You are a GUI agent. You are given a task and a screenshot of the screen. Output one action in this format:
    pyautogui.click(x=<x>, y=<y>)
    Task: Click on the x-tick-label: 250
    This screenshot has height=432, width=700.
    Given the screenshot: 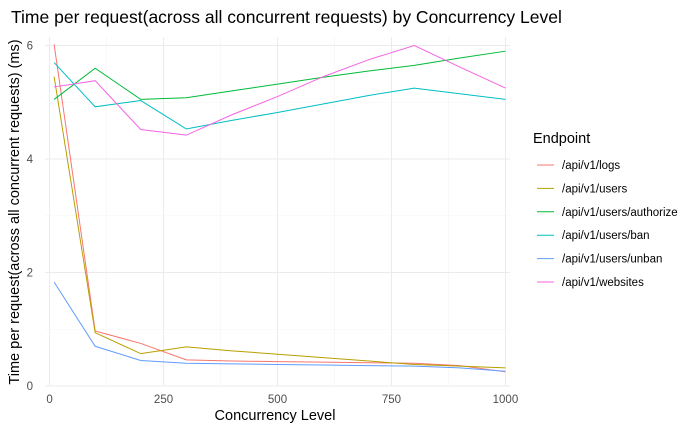 What is the action you would take?
    pyautogui.click(x=163, y=400)
    